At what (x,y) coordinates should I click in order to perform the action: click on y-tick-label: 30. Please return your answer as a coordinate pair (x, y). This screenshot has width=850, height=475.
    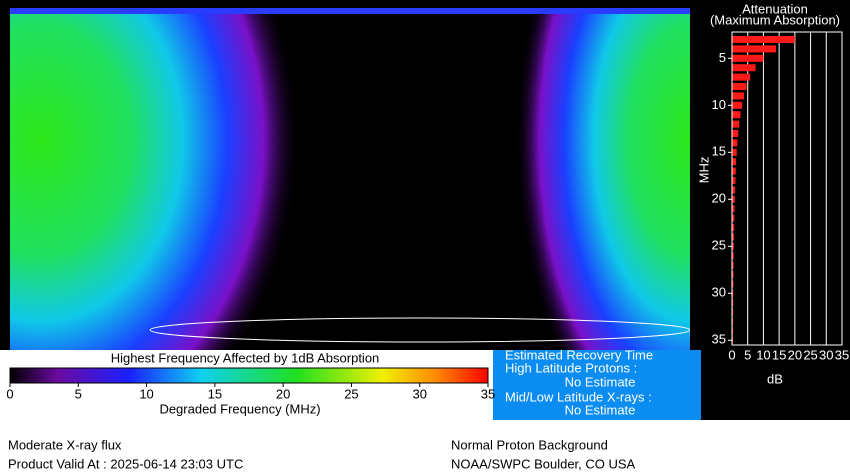
    Looking at the image, I should click on (719, 292).